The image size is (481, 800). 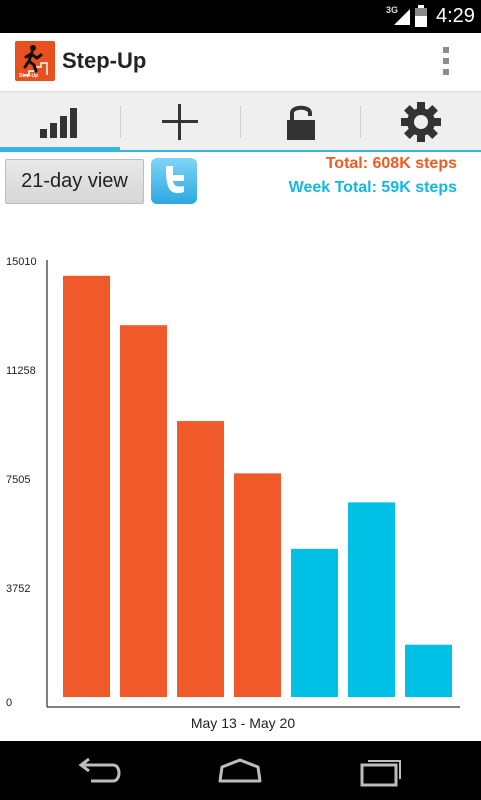 I want to click on overflow-menu-icon, so click(x=446, y=61).